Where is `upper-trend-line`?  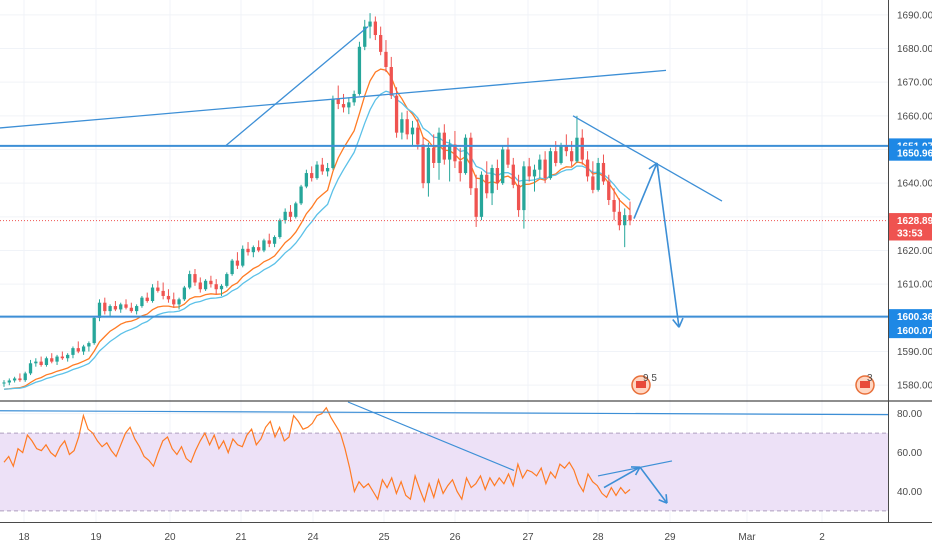 upper-trend-line is located at coordinates (333, 99).